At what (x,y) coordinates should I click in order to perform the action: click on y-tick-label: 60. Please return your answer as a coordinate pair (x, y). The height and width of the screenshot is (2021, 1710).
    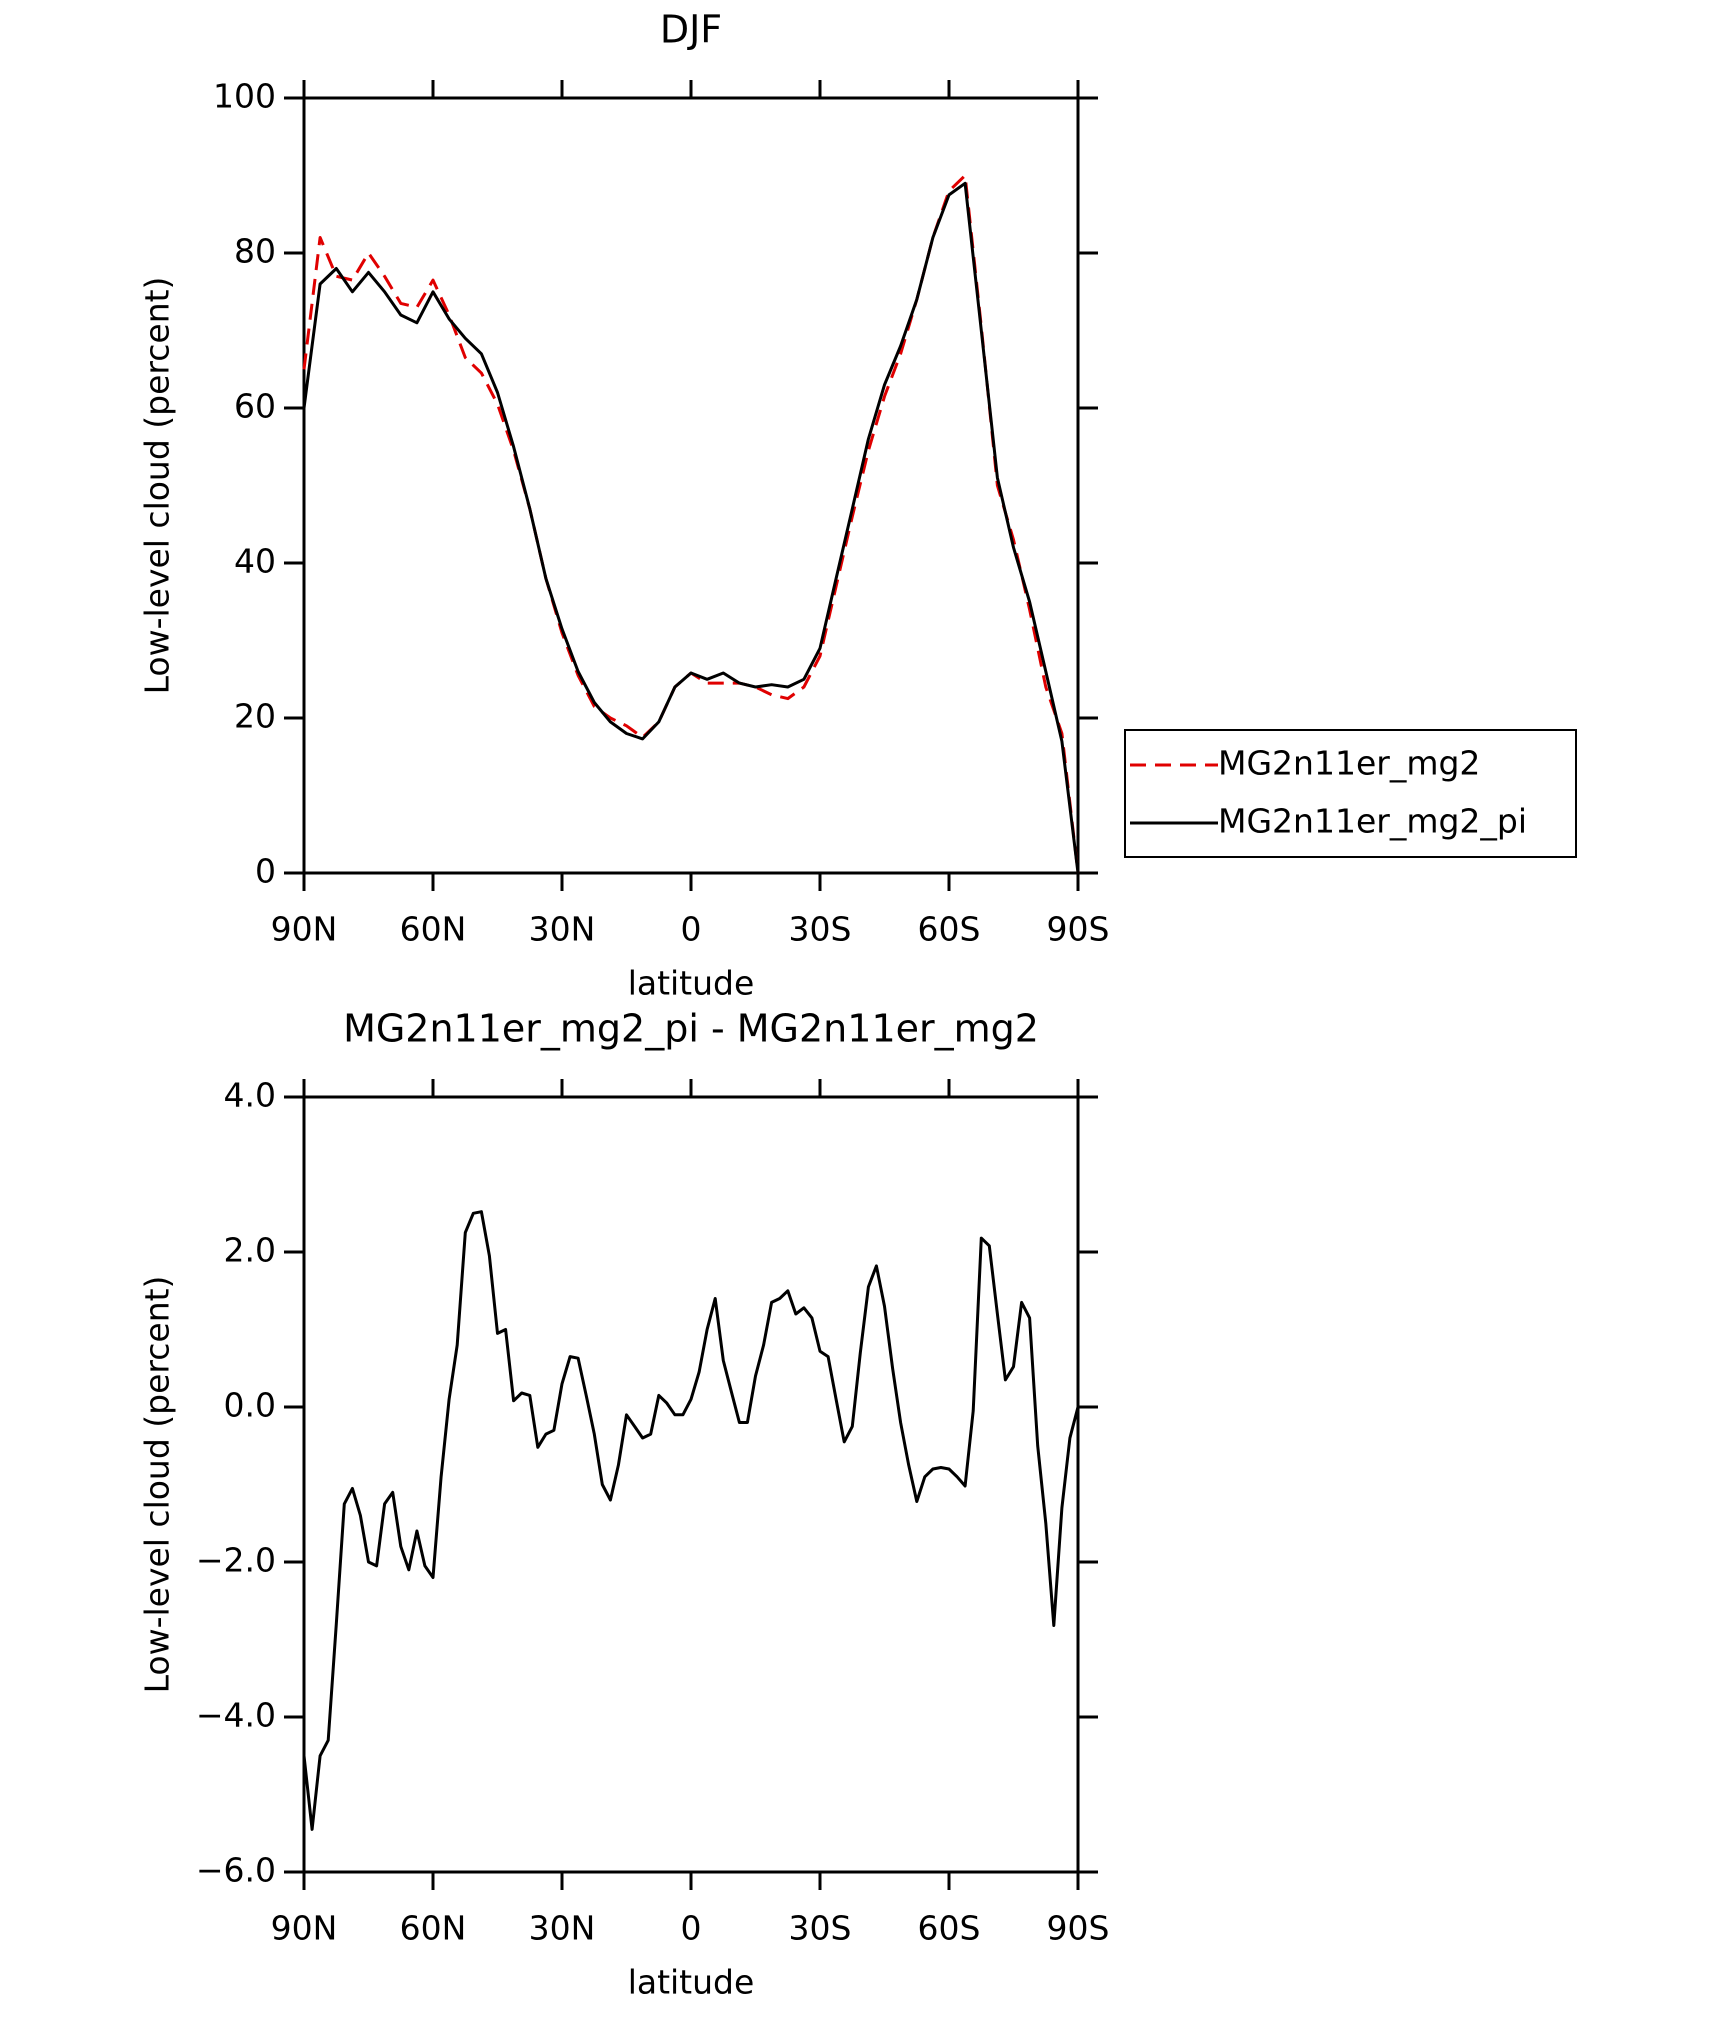
    Looking at the image, I should click on (255, 406).